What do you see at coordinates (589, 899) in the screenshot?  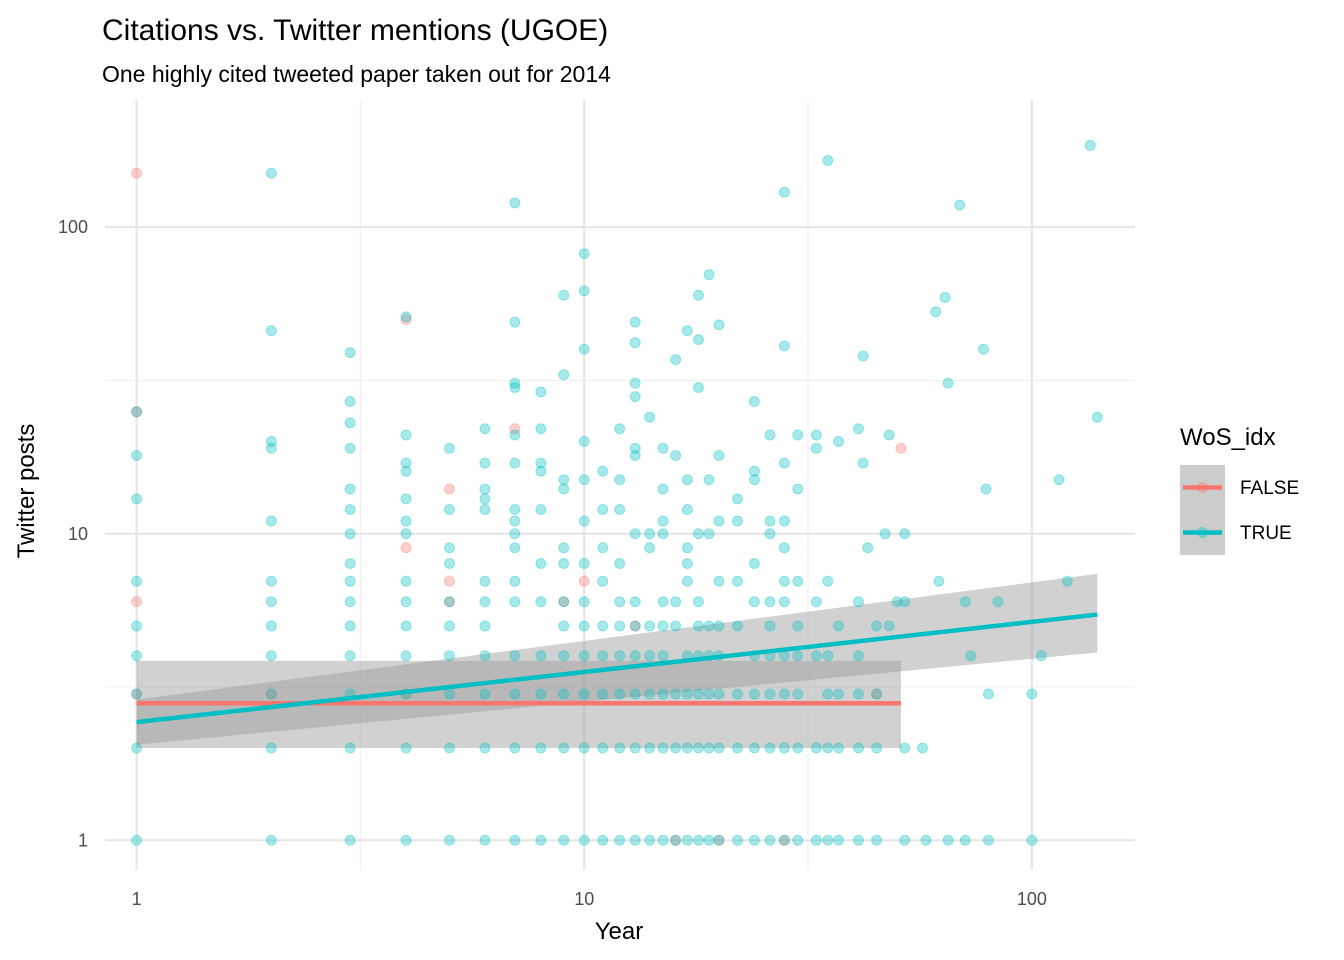 I see `x-axis-ticks: 1 10 100` at bounding box center [589, 899].